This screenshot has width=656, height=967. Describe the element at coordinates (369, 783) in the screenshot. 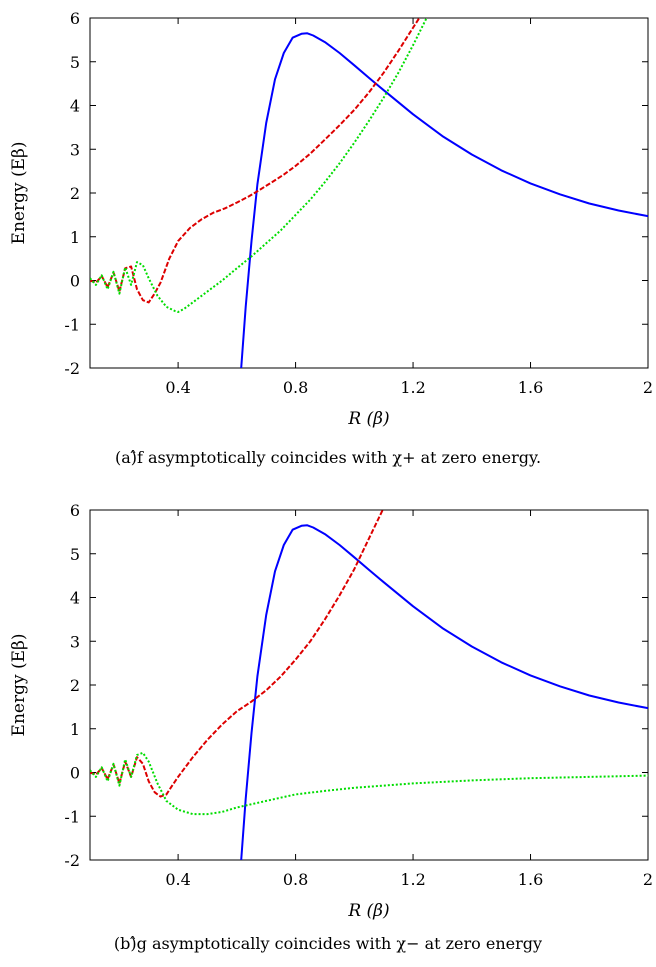

I see `chart-b-series-dotted-line` at that location.